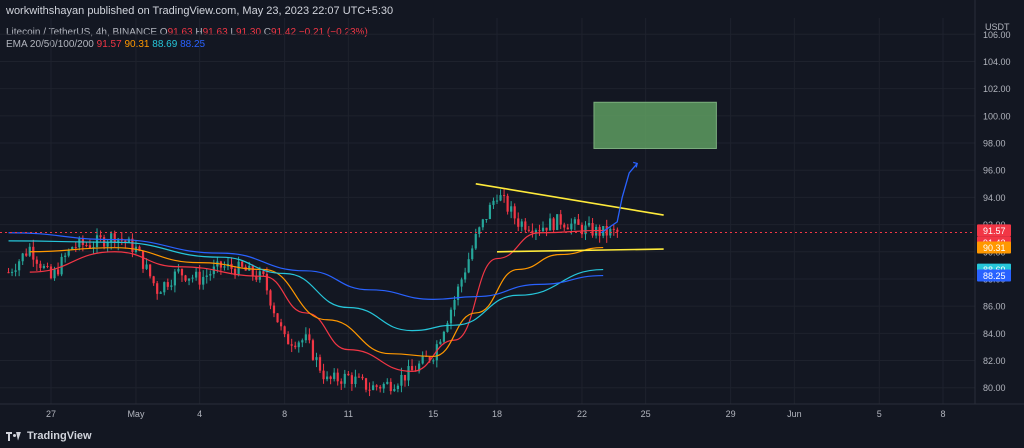  What do you see at coordinates (138, 44) in the screenshot?
I see `ema-value-1: 90.31` at bounding box center [138, 44].